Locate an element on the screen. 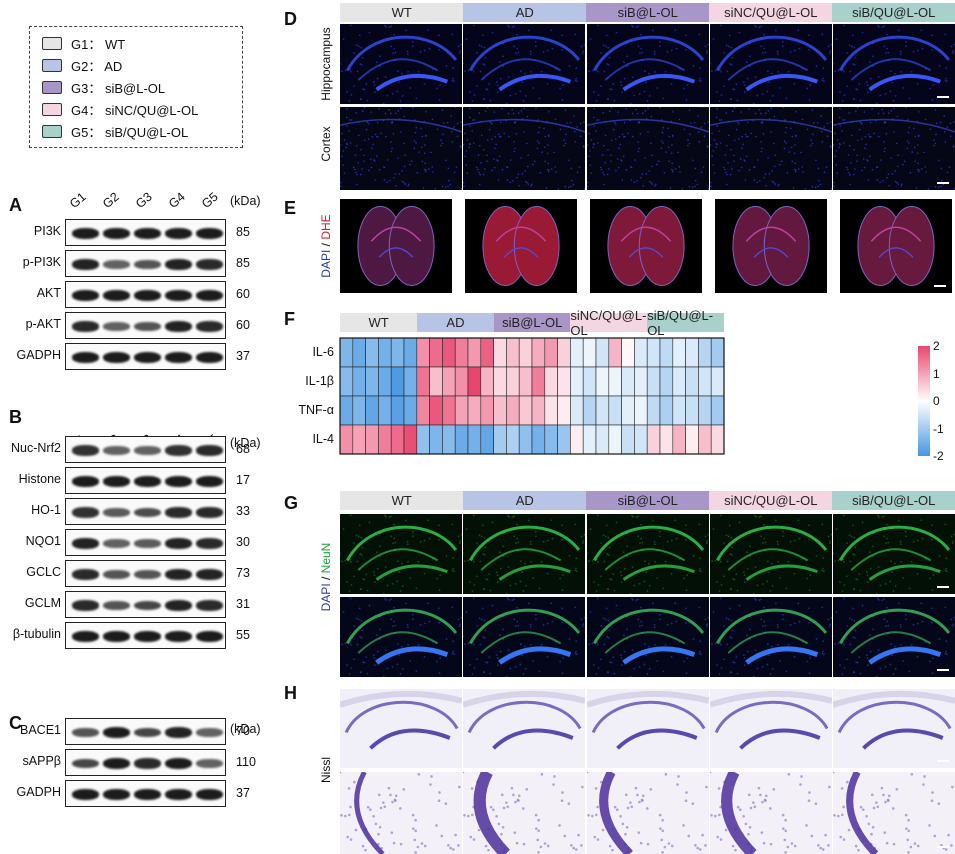  group-header: siB@L-OL is located at coordinates (532, 322).